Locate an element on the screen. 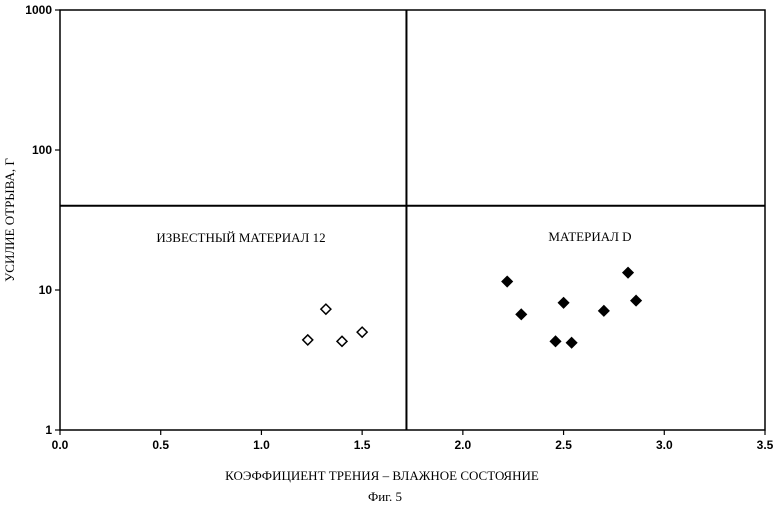 The image size is (780, 512). annotation-known-material: ИЗВЕСТНЫЙ МАТЕРИАЛ 12 is located at coordinates (240, 237).